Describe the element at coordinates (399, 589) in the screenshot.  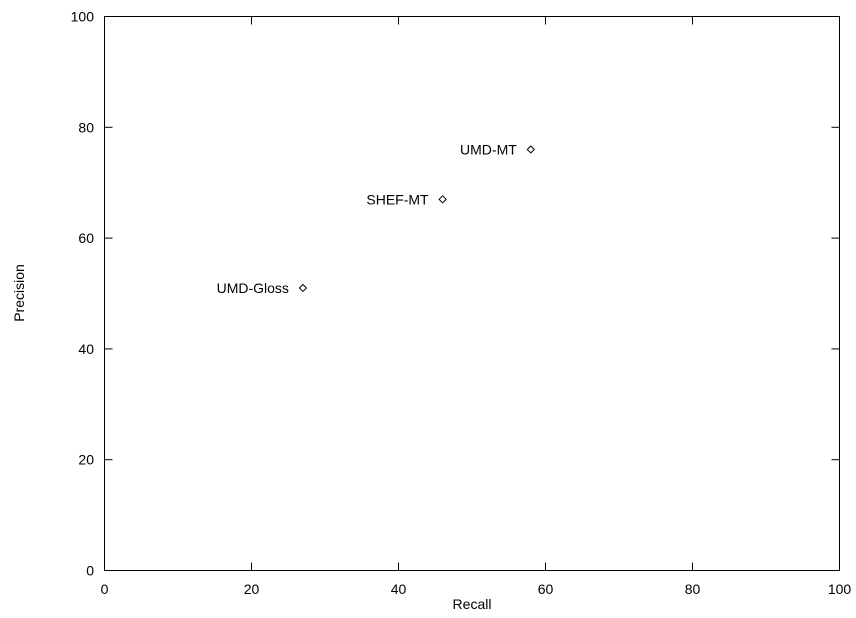
I see `x-tick-label: 40` at that location.